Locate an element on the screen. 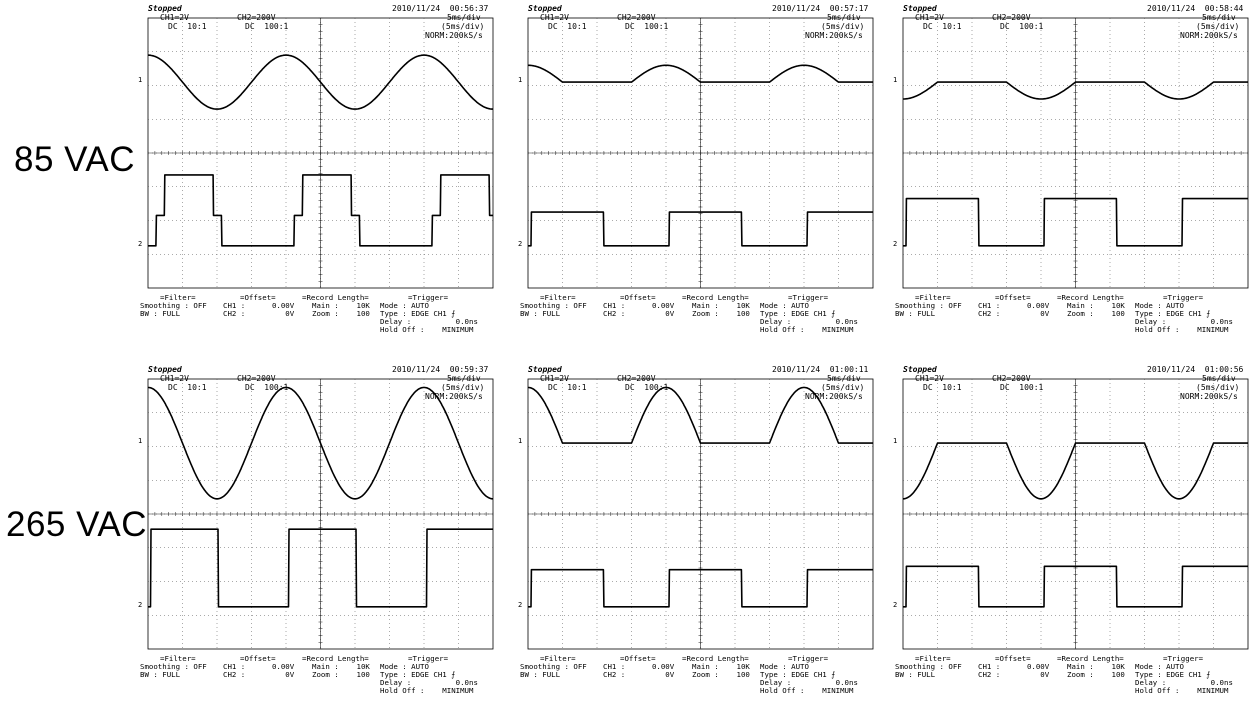  ch2-marker: 2 is located at coordinates (140, 604).